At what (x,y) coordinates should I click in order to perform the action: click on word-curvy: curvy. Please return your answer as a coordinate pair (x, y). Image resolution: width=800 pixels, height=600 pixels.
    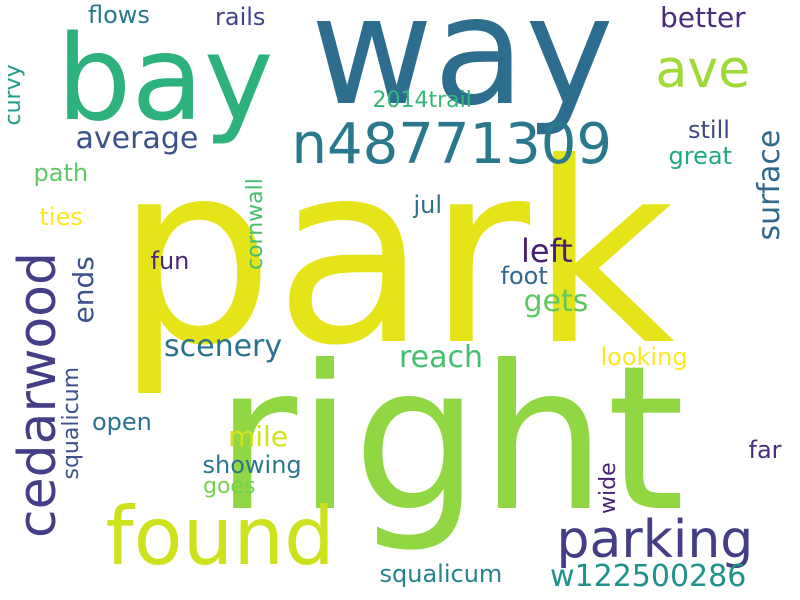
    Looking at the image, I should click on (13, 95).